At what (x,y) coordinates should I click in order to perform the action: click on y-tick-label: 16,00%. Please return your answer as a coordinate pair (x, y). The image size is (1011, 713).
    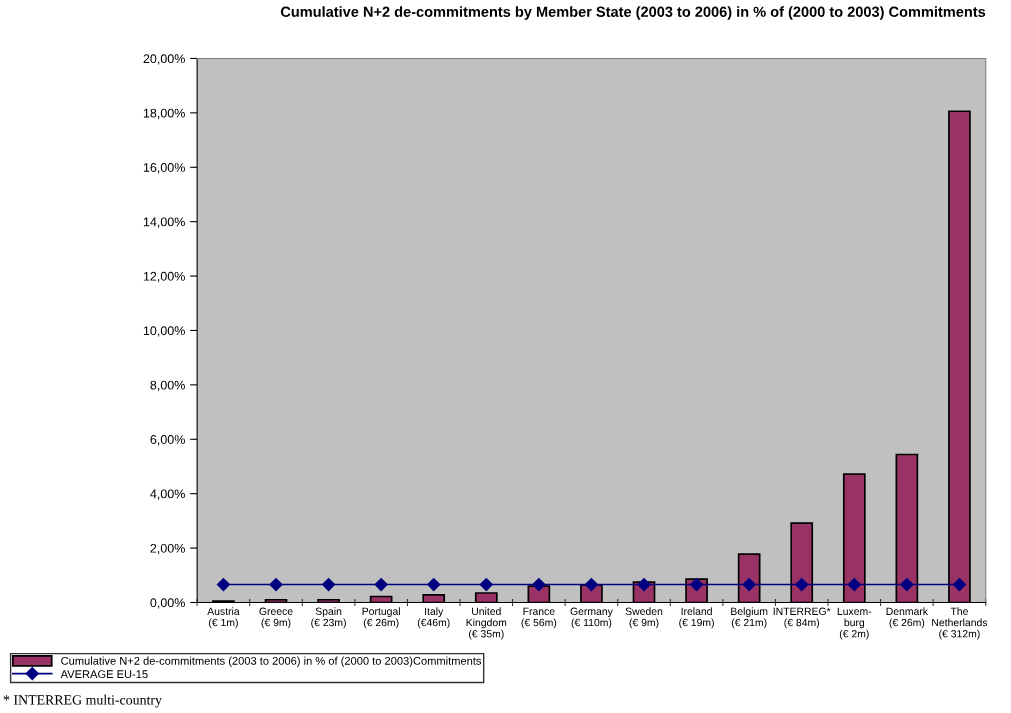
    Looking at the image, I should click on (164, 168).